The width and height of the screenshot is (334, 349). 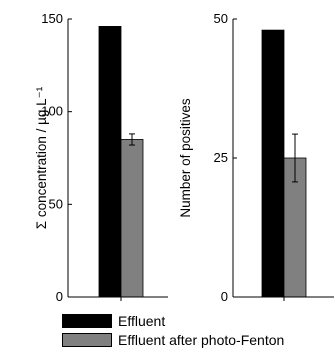 What do you see at coordinates (87, 339) in the screenshot?
I see `legend-swatch-effluent-after-photo-fenton` at bounding box center [87, 339].